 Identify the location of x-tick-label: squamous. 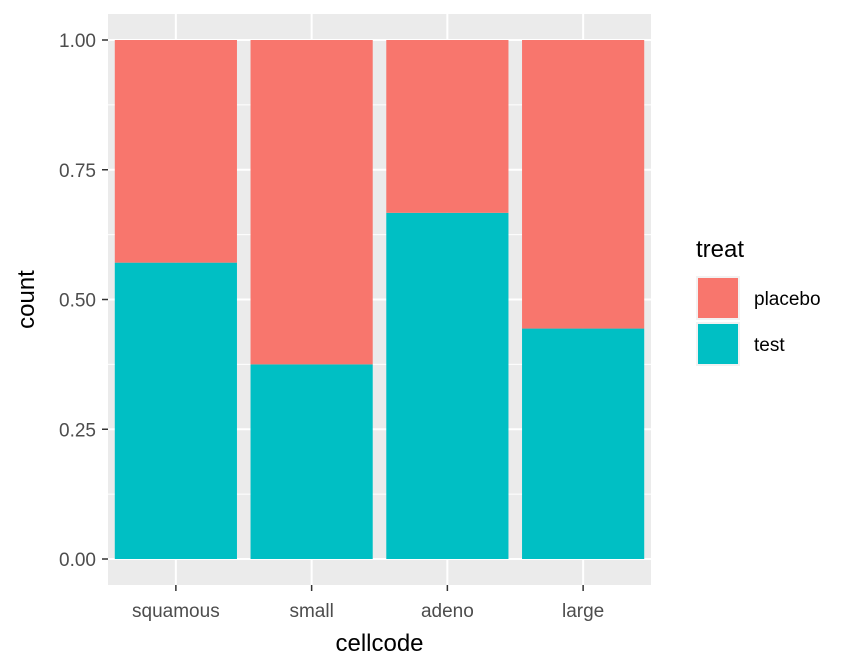
(176, 611).